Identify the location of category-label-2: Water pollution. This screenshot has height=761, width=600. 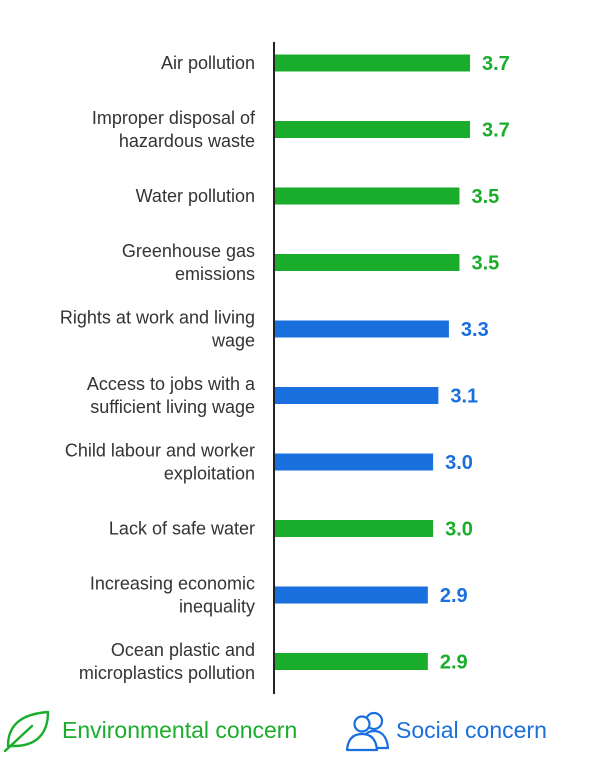
(195, 196).